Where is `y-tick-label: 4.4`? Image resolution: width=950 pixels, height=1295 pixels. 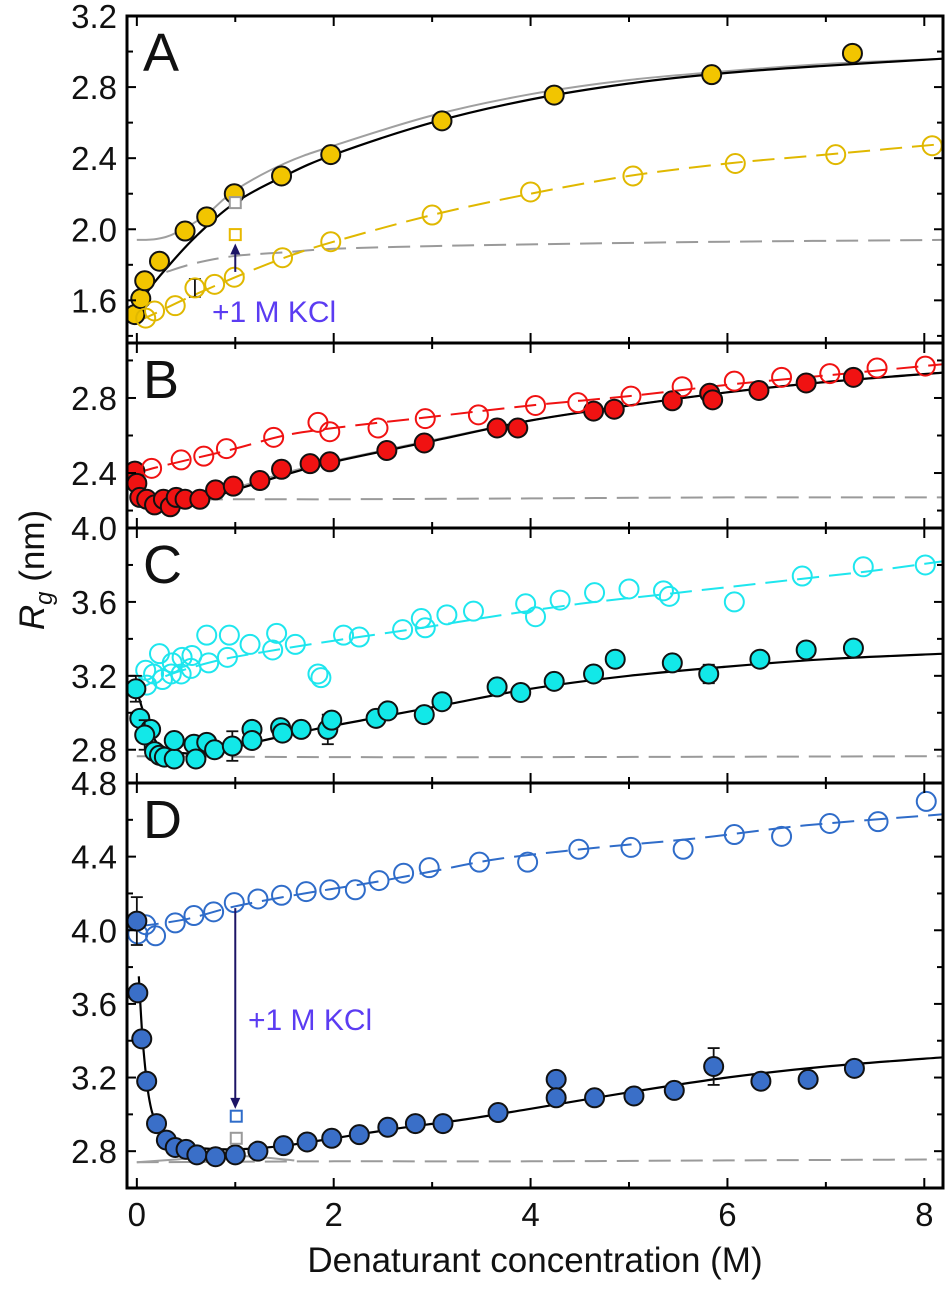
y-tick-label: 4.4 is located at coordinates (94, 857).